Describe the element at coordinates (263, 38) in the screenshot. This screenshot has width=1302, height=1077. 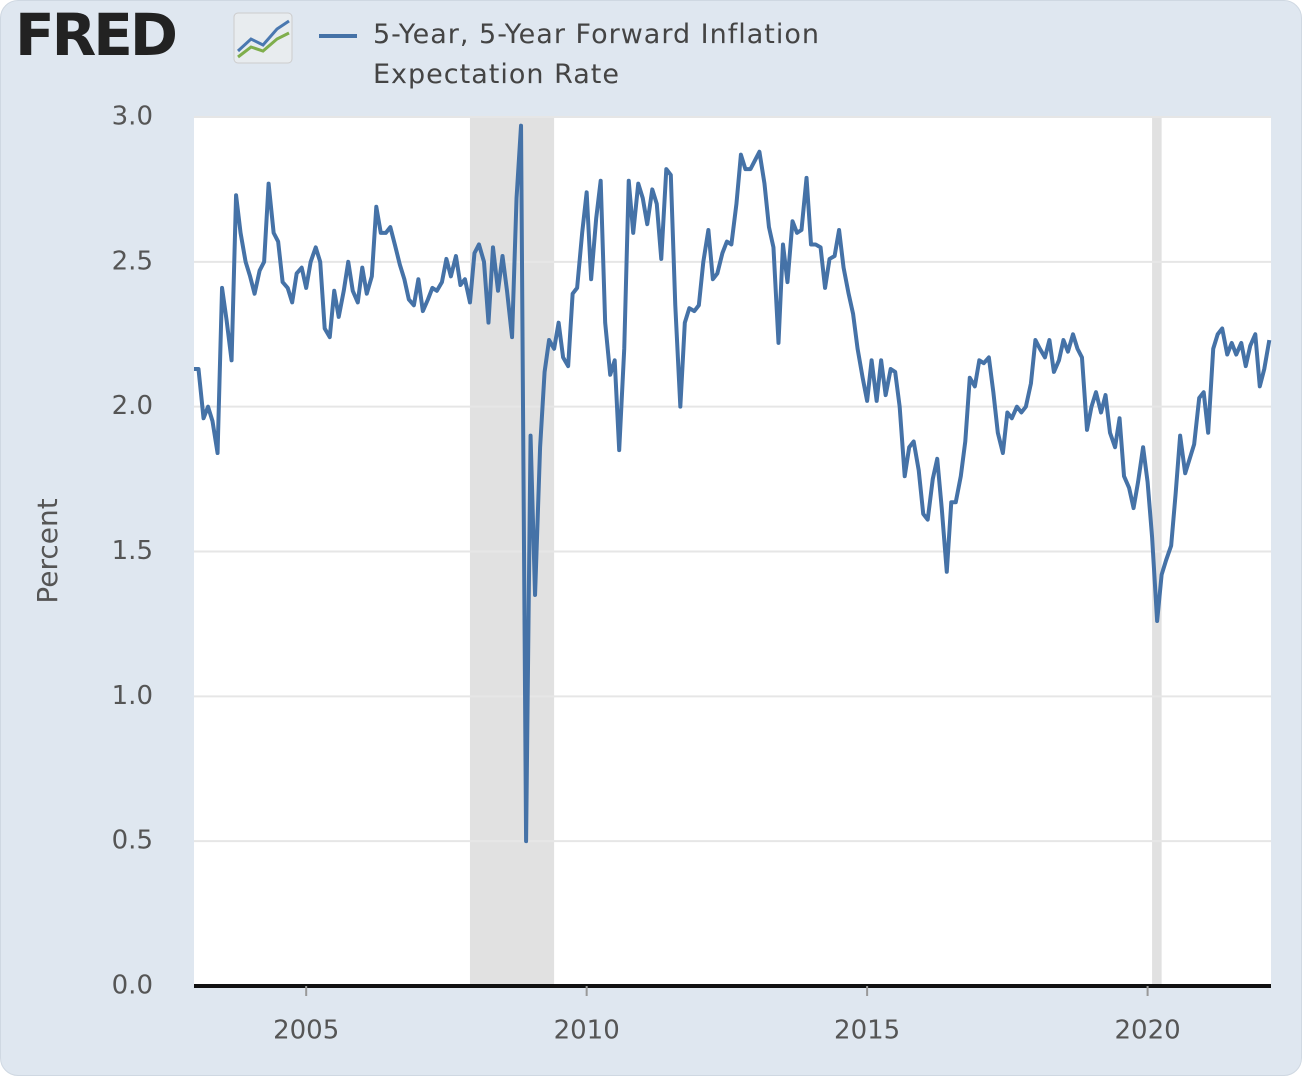
I see `logo-icon` at that location.